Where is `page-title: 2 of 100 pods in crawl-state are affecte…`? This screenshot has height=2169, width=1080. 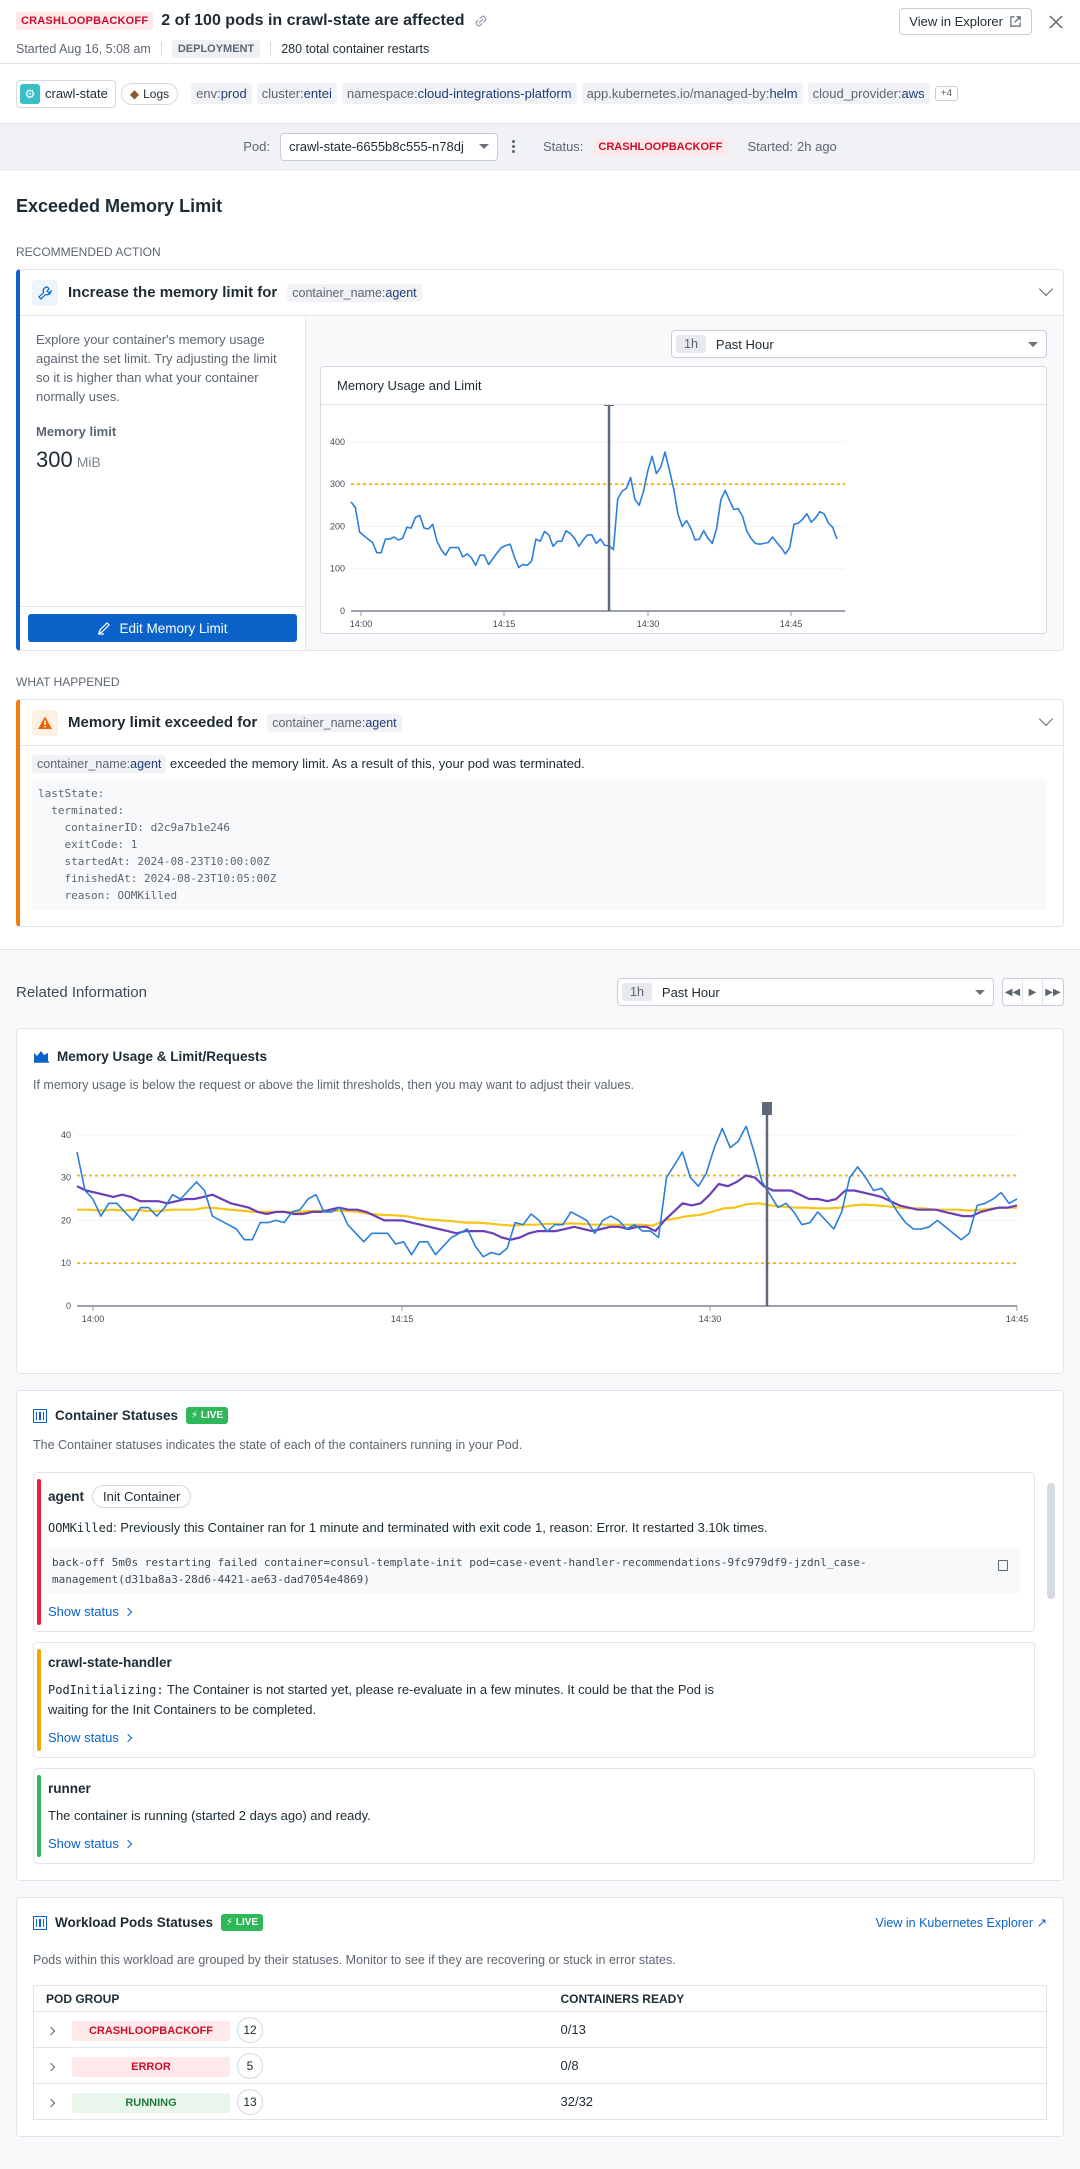 page-title: 2 of 100 pods in crawl-state are affecte… is located at coordinates (313, 20).